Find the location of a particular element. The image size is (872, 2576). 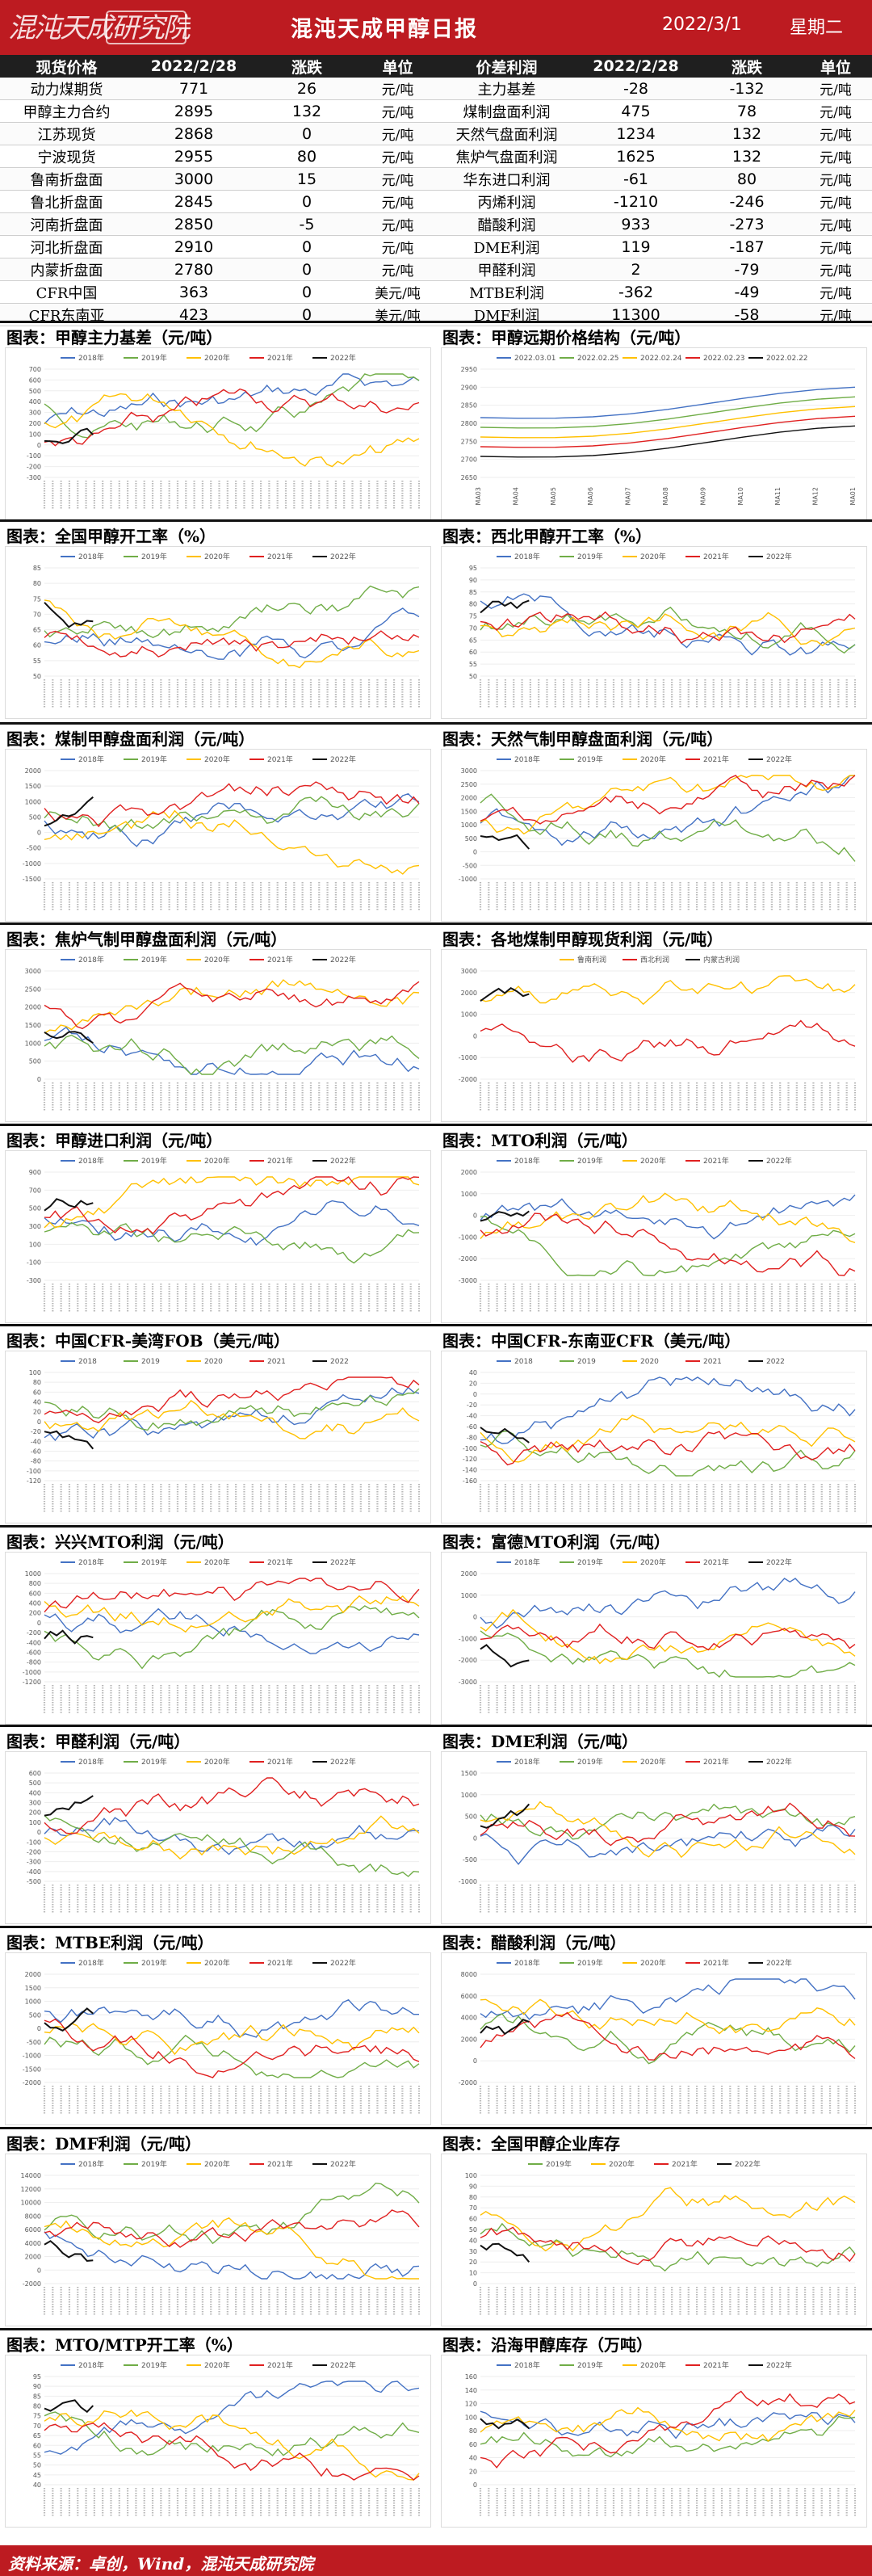

x-tick-label: MA06 is located at coordinates (590, 497).